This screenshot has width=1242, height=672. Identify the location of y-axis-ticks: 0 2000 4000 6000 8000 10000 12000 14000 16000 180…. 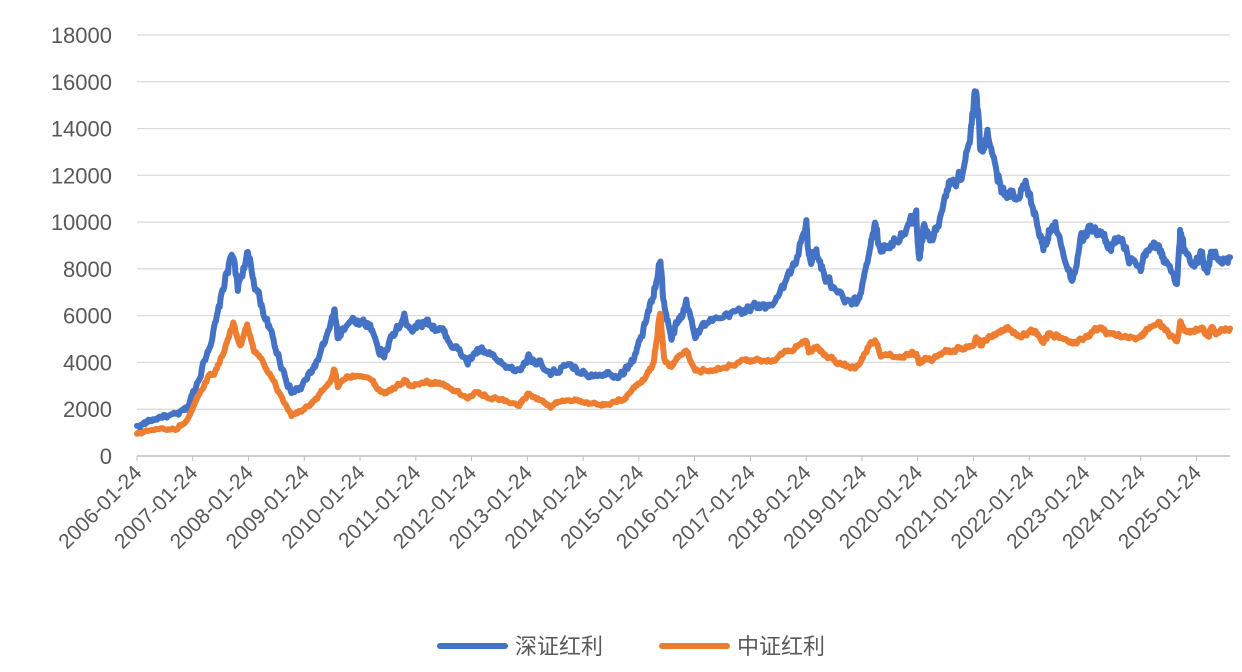
(81, 246).